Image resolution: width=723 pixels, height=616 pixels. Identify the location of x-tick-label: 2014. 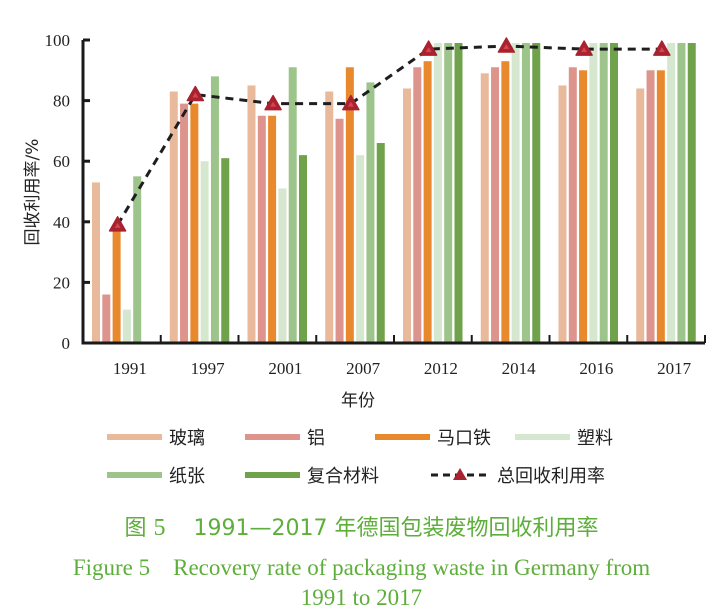
(519, 368).